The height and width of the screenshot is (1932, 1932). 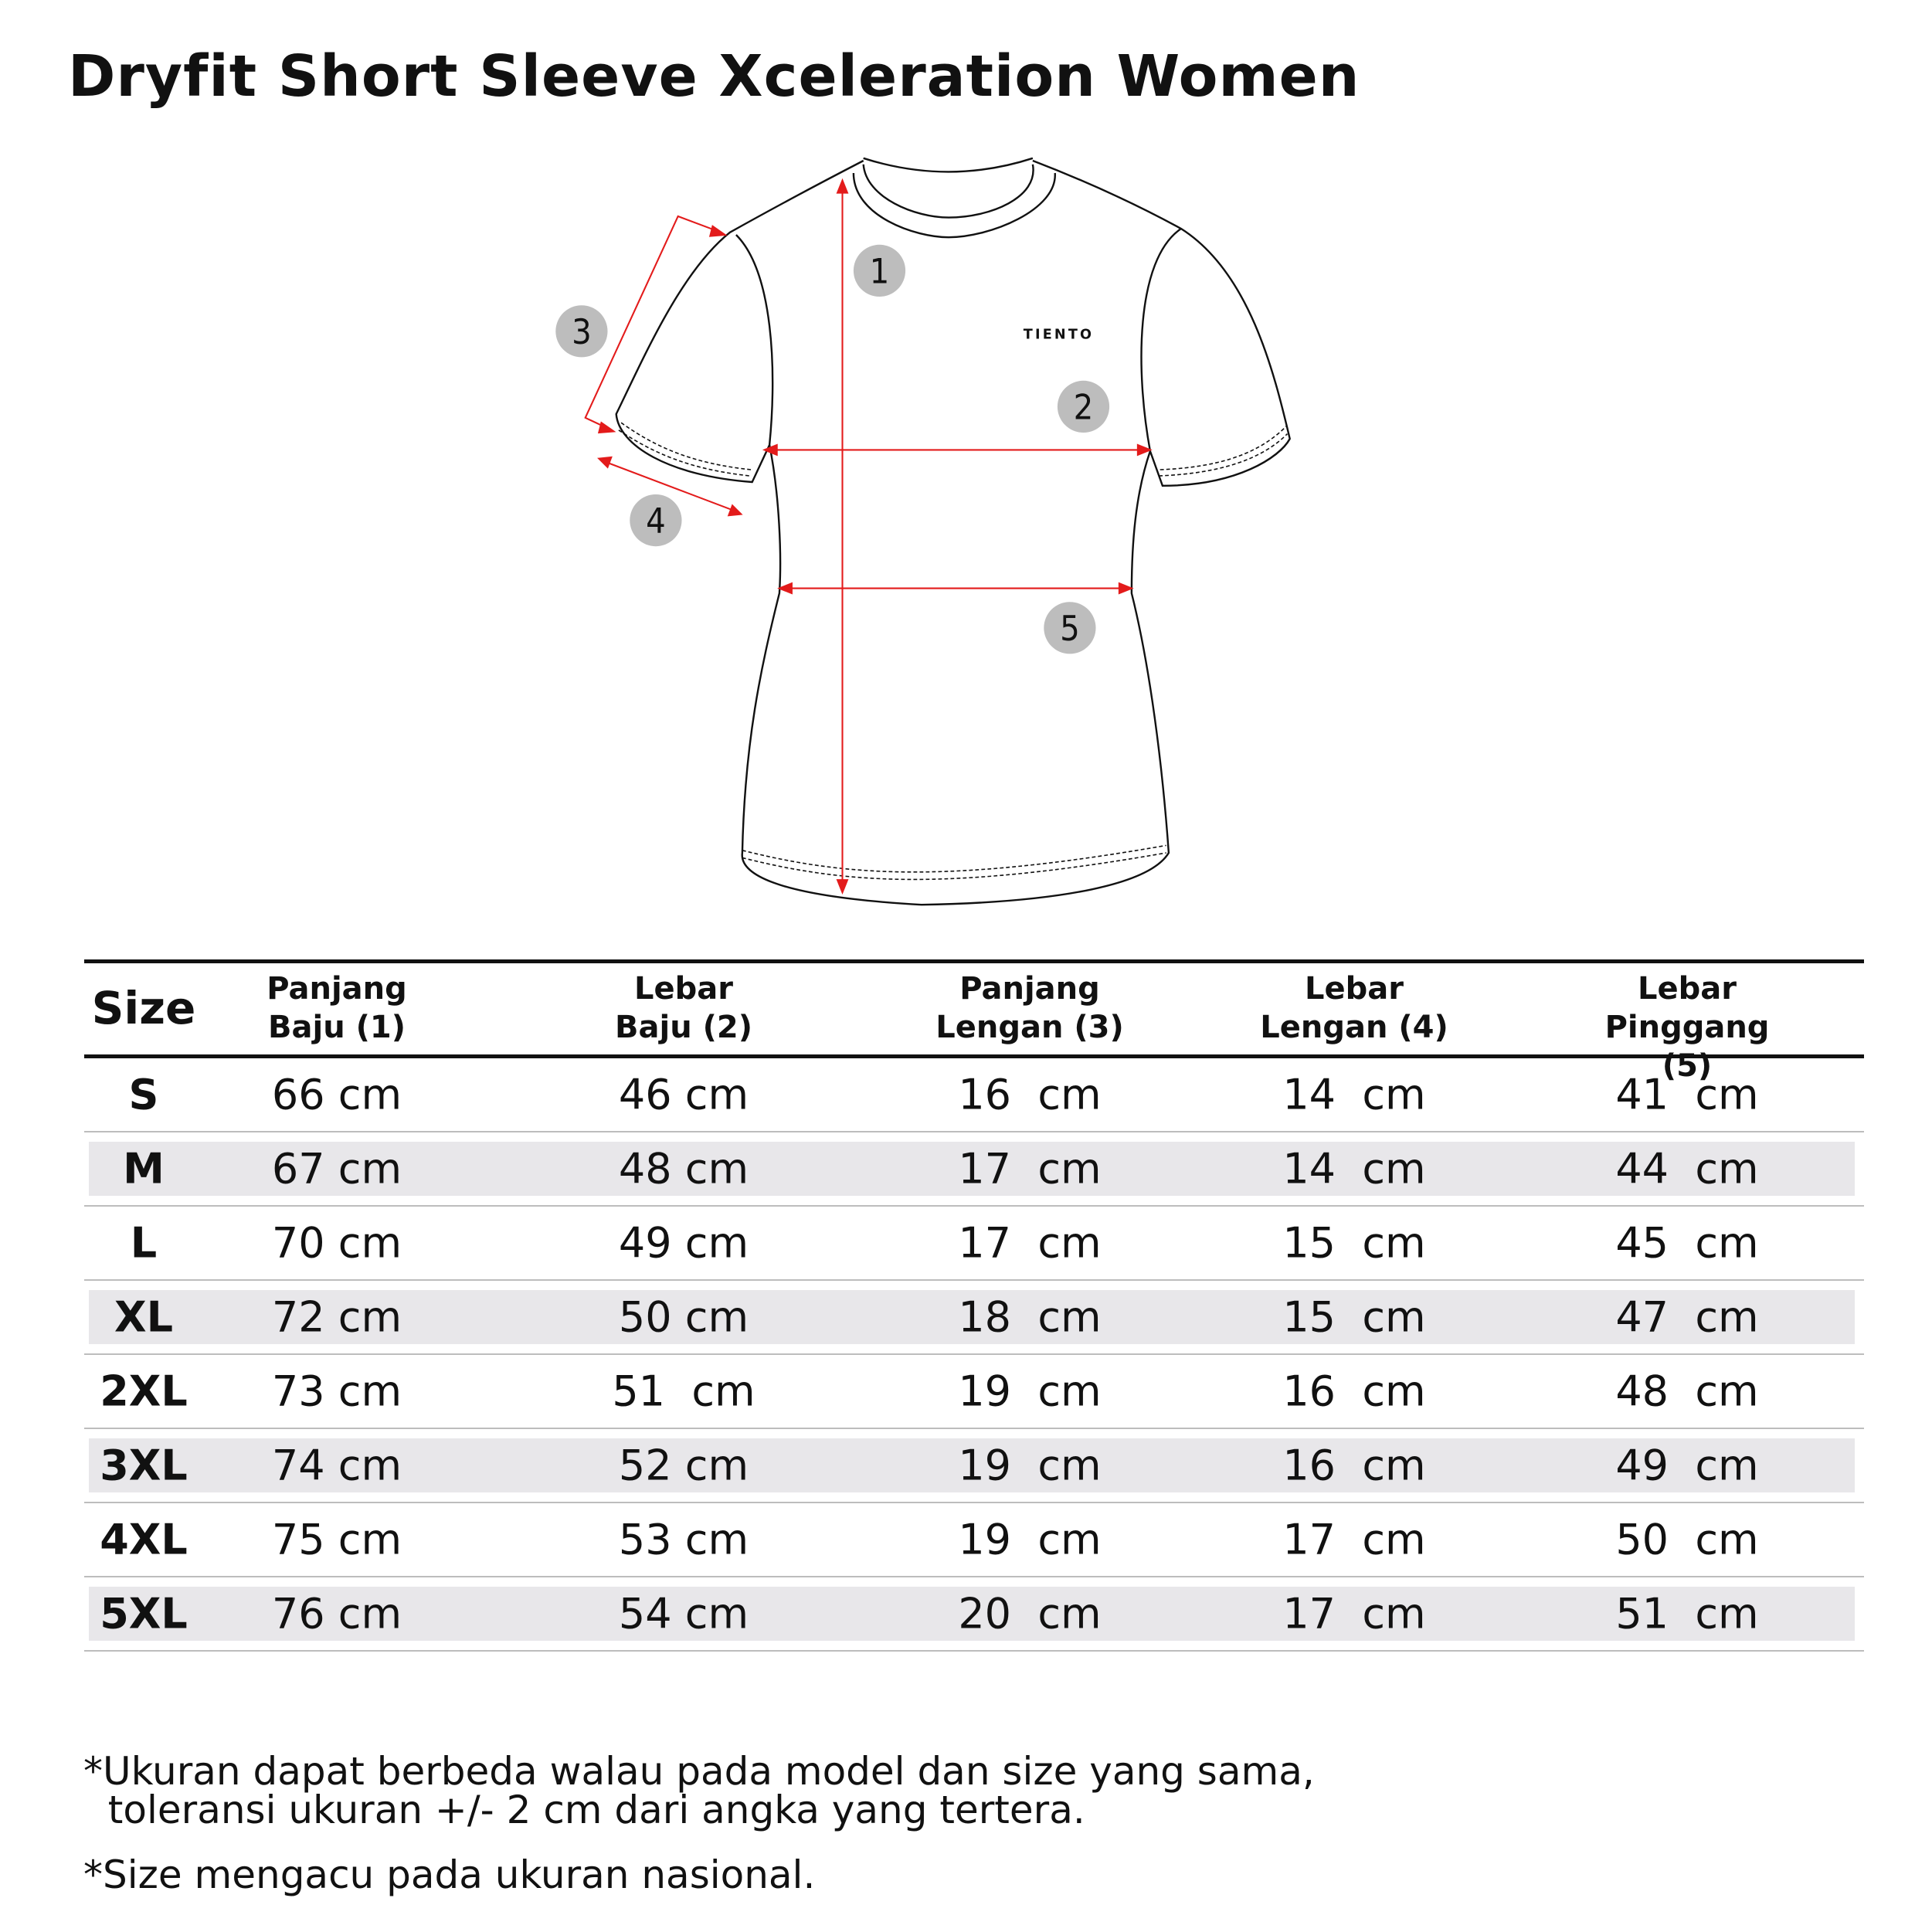 I want to click on marker-5-label: 5, so click(x=1070, y=629).